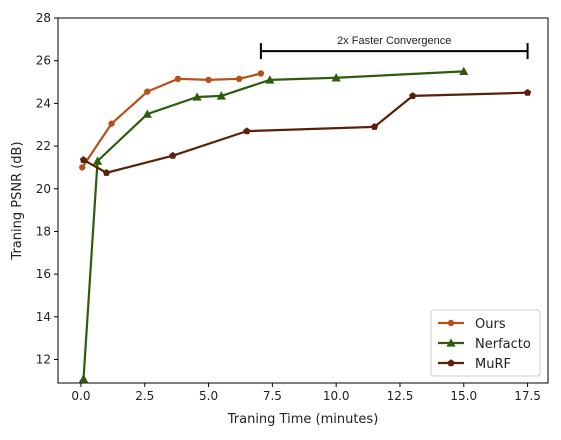 The width and height of the screenshot is (561, 440). Describe the element at coordinates (272, 396) in the screenshot. I see `x-tick-label: 7.5` at that location.